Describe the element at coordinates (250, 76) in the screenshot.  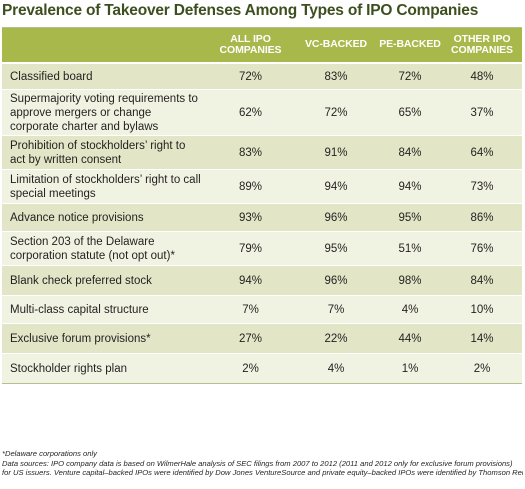
I see `value-cell-all-ipo: 72%` at that location.